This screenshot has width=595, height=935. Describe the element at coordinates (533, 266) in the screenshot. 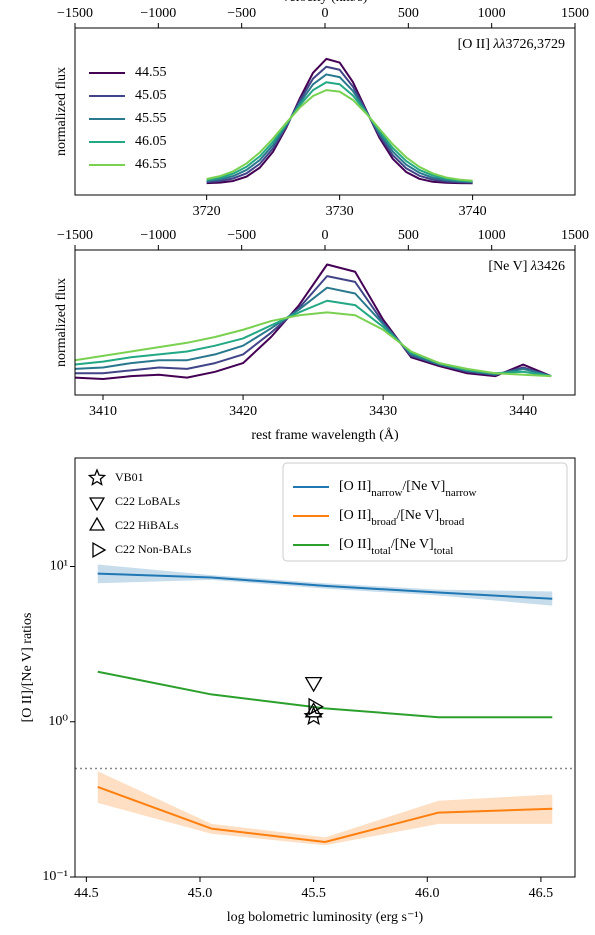

I see `text-part: λ` at that location.